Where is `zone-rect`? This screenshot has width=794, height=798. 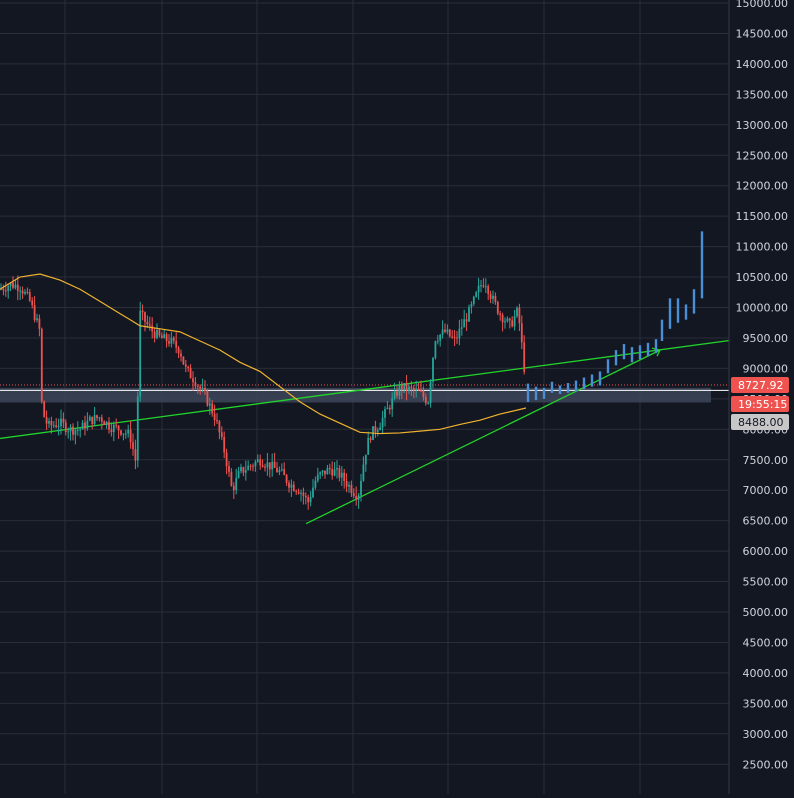
zone-rect is located at coordinates (355, 395).